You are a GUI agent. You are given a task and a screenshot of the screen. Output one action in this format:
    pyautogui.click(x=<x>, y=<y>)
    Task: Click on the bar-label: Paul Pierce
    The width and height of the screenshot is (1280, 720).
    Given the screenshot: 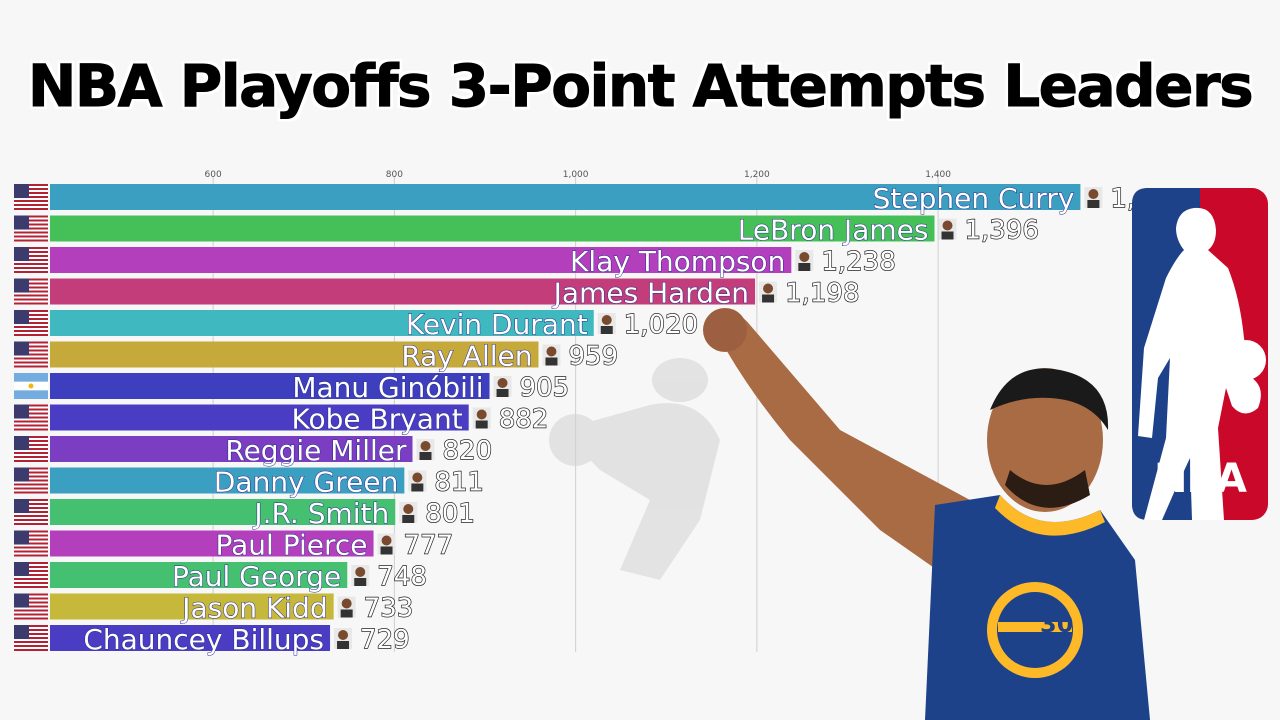 What is the action you would take?
    pyautogui.click(x=292, y=545)
    